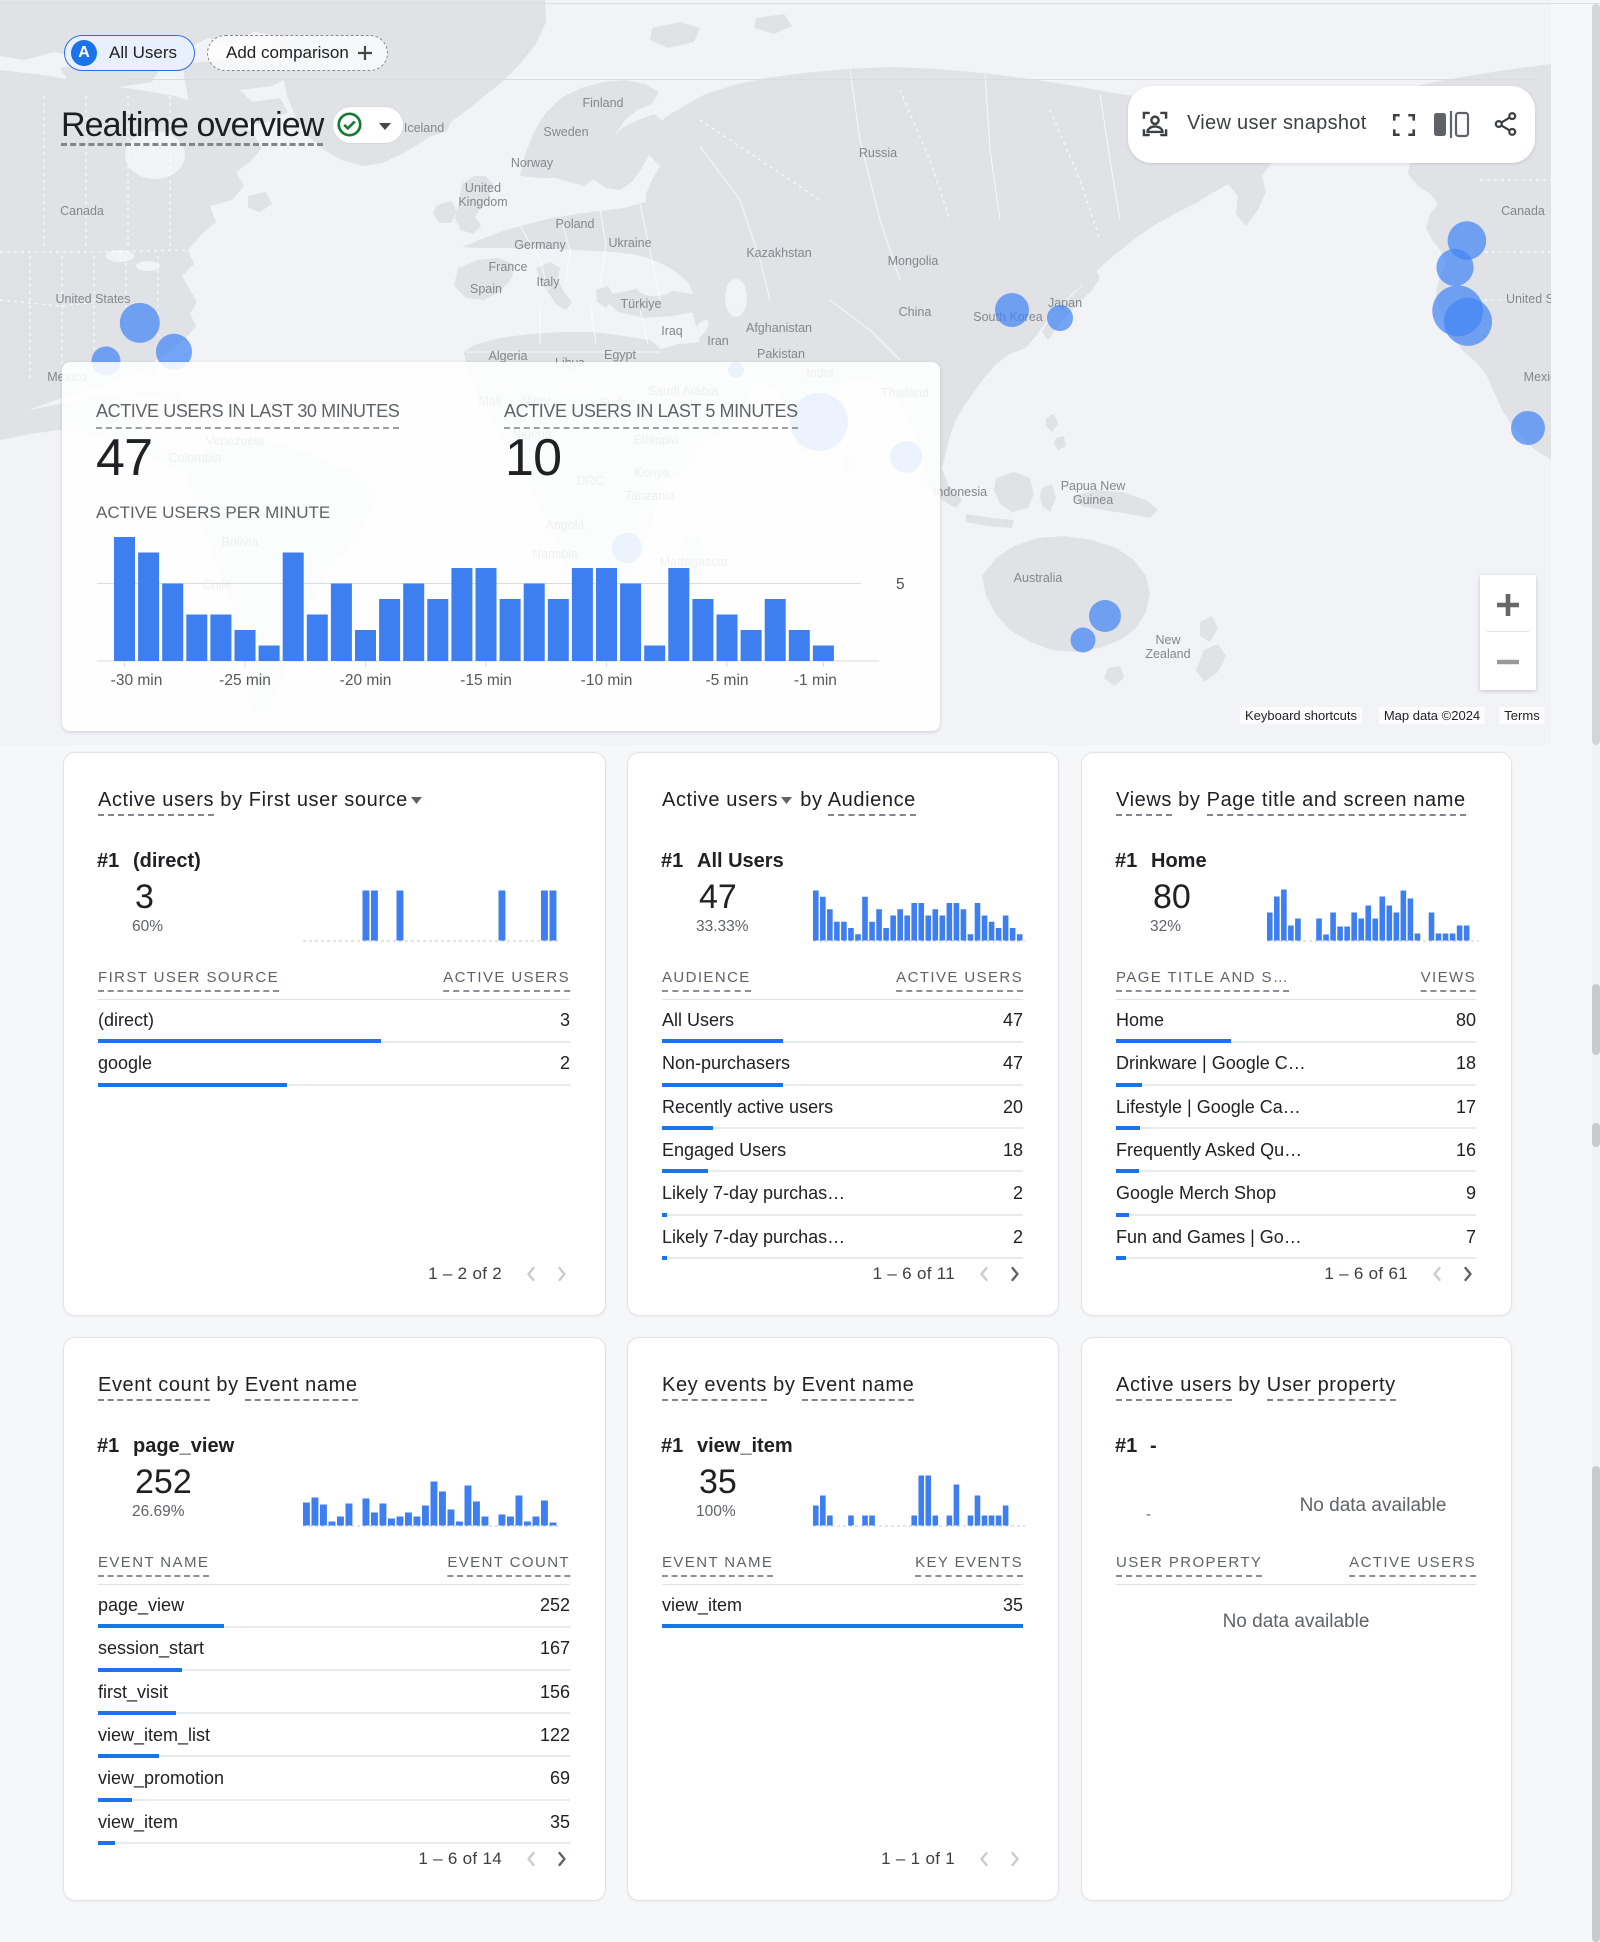  I want to click on svg-text: Afghanistan, so click(779, 328).